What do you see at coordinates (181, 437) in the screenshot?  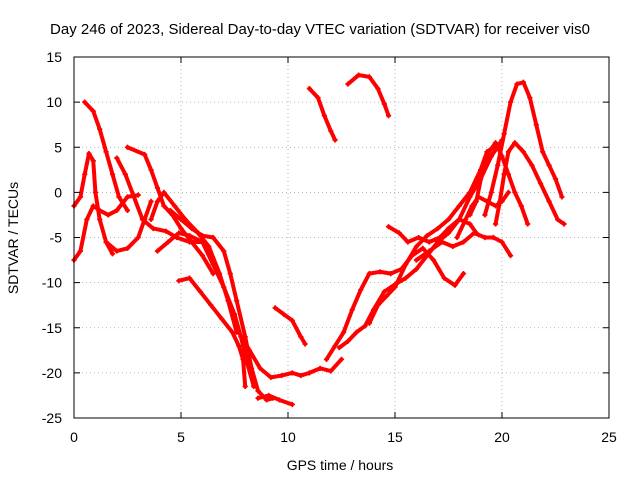 I see `x-tick-label: 5` at bounding box center [181, 437].